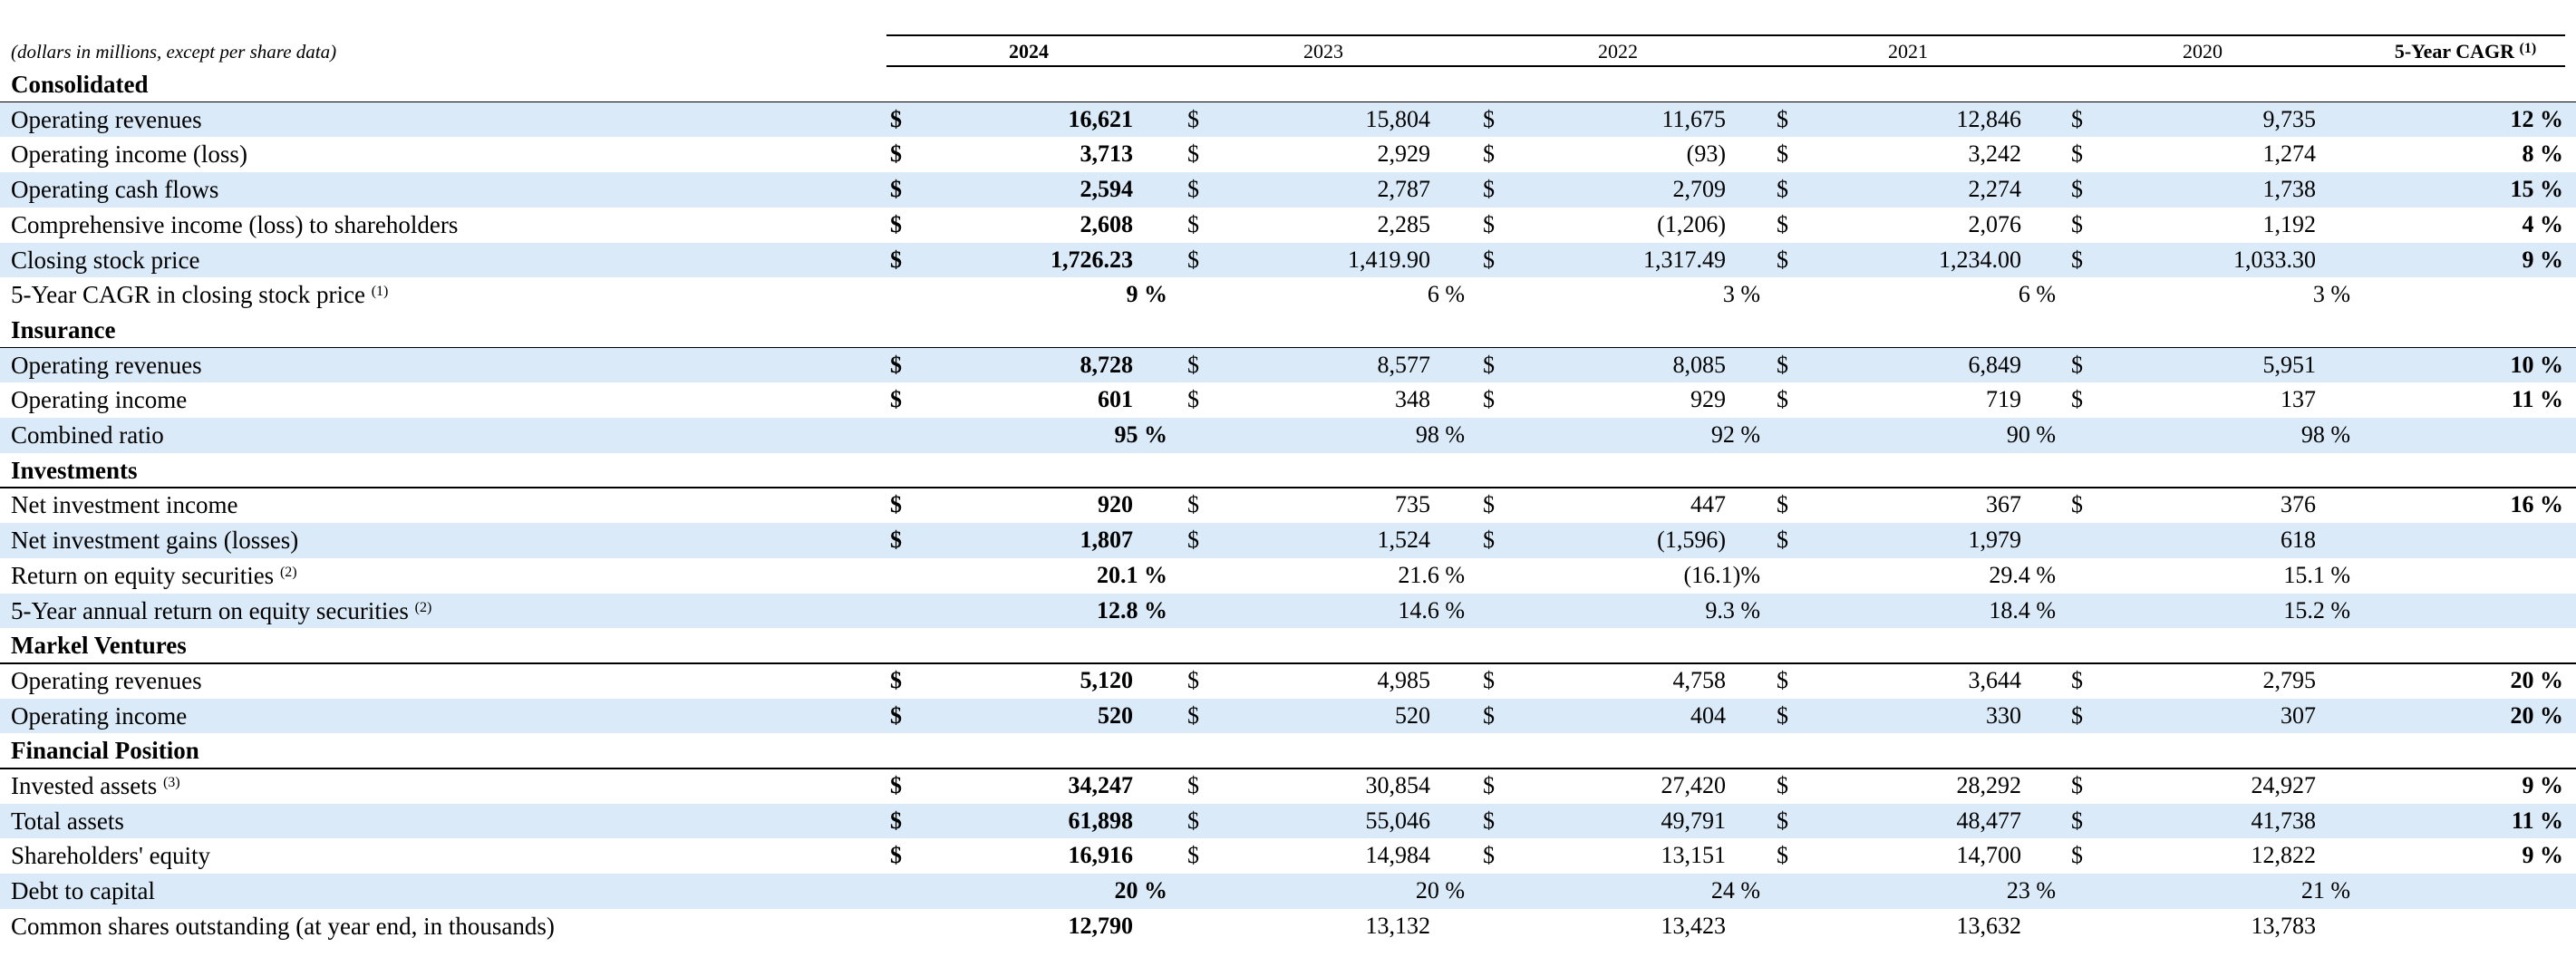 The image size is (2576, 957). Describe the element at coordinates (1323, 51) in the screenshot. I see `column-header-2023: 2023` at that location.